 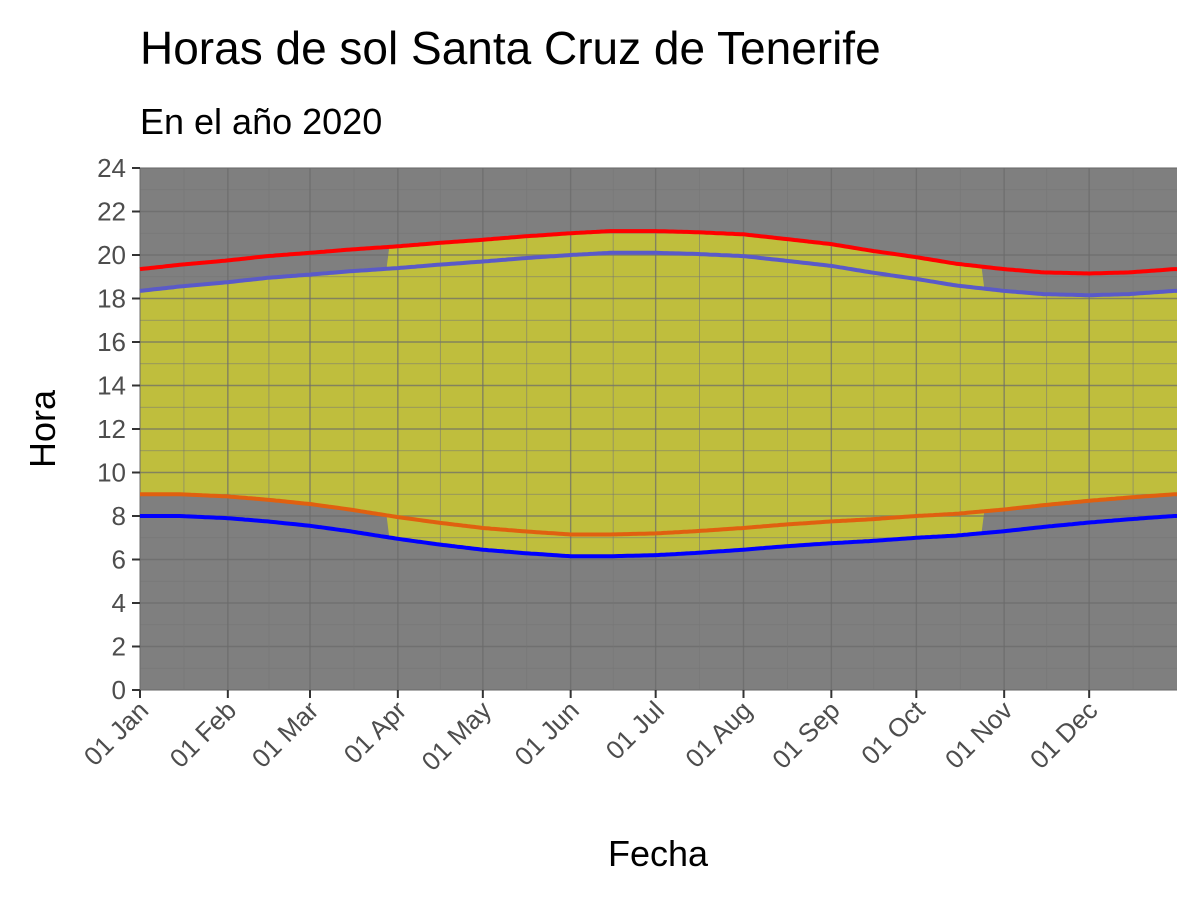 What do you see at coordinates (1063, 734) in the screenshot?
I see `x-tick-label: 01 Dec` at bounding box center [1063, 734].